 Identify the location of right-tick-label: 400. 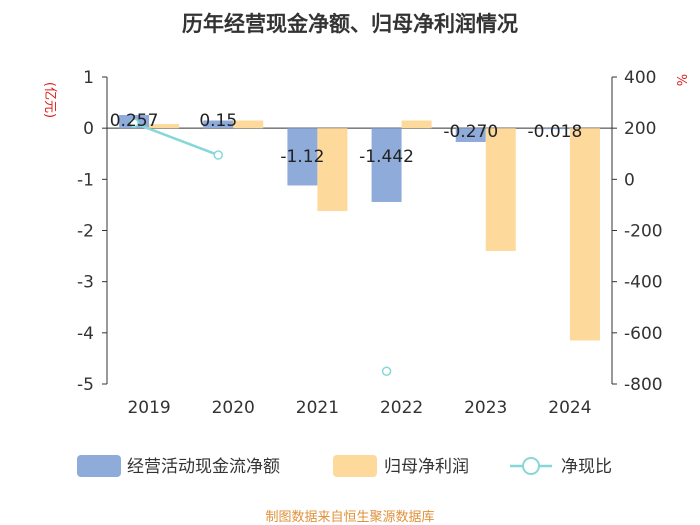
(640, 78).